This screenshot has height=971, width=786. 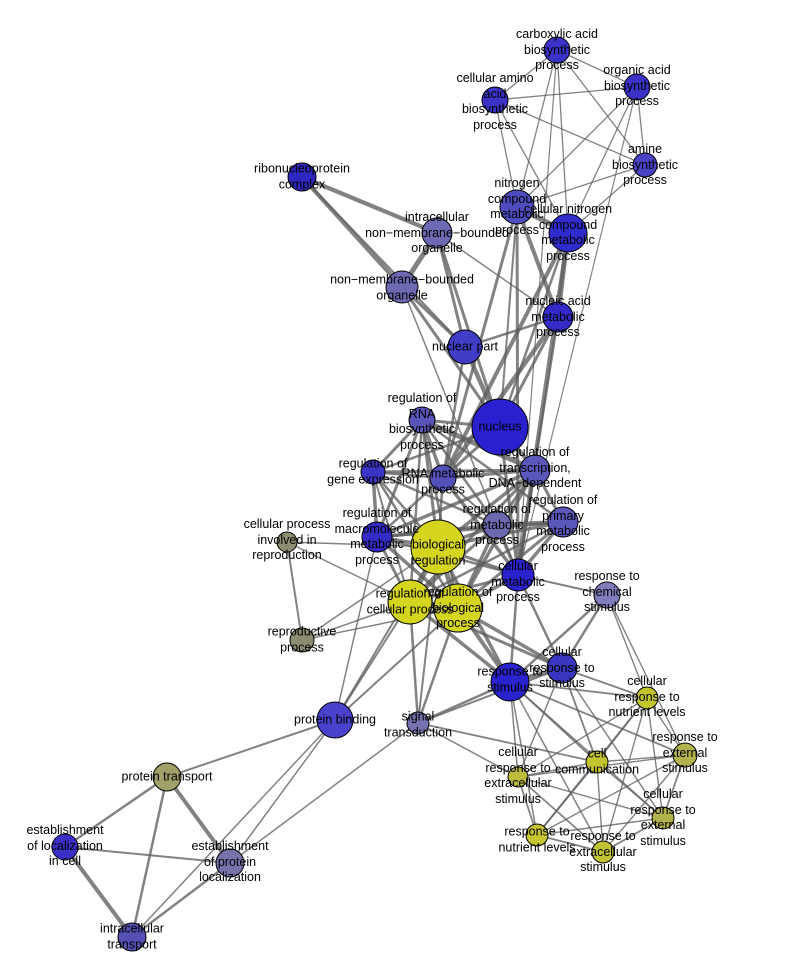 What do you see at coordinates (568, 233) in the screenshot?
I see `node-cellular-nitrogen-compound-metabolic-process` at bounding box center [568, 233].